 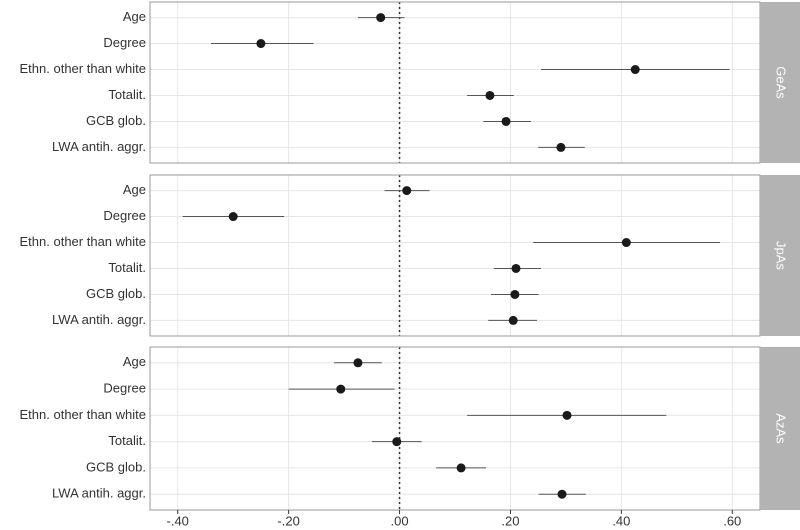 What do you see at coordinates (732, 520) in the screenshot?
I see `x-tick-label: .60` at bounding box center [732, 520].